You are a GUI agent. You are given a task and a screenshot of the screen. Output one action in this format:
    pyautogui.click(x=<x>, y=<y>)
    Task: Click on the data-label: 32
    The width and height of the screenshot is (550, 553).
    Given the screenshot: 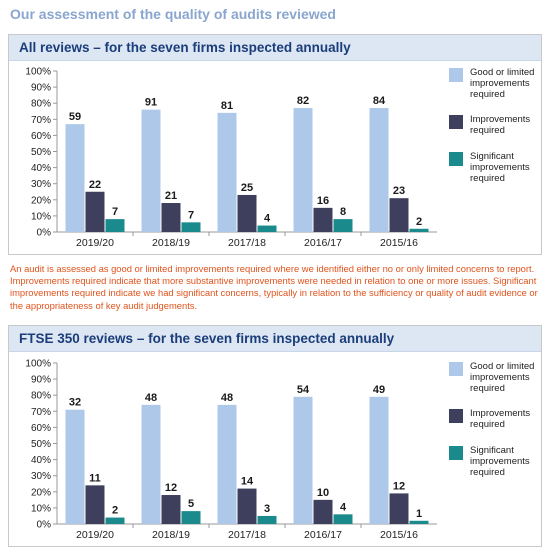 What is the action you would take?
    pyautogui.click(x=75, y=403)
    